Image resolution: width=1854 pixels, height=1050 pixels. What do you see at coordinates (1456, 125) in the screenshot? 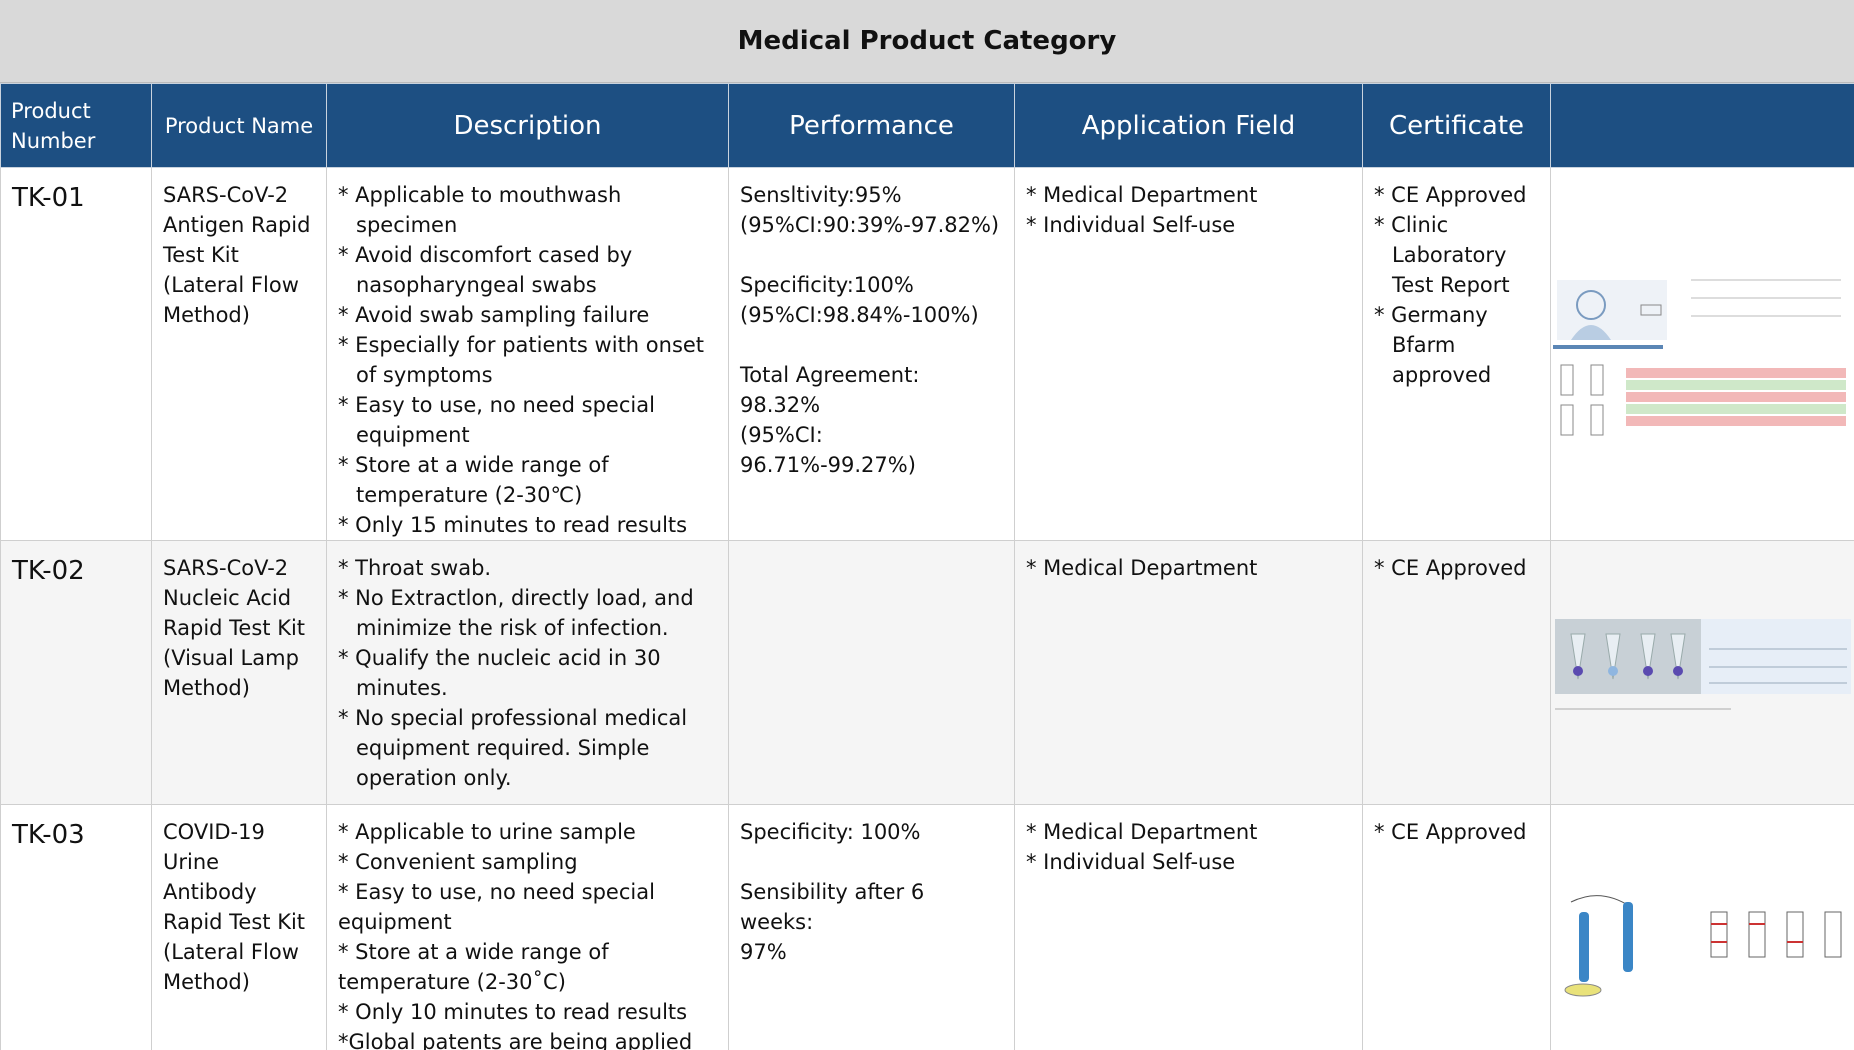
I see `column-header: Certificate` at bounding box center [1456, 125].